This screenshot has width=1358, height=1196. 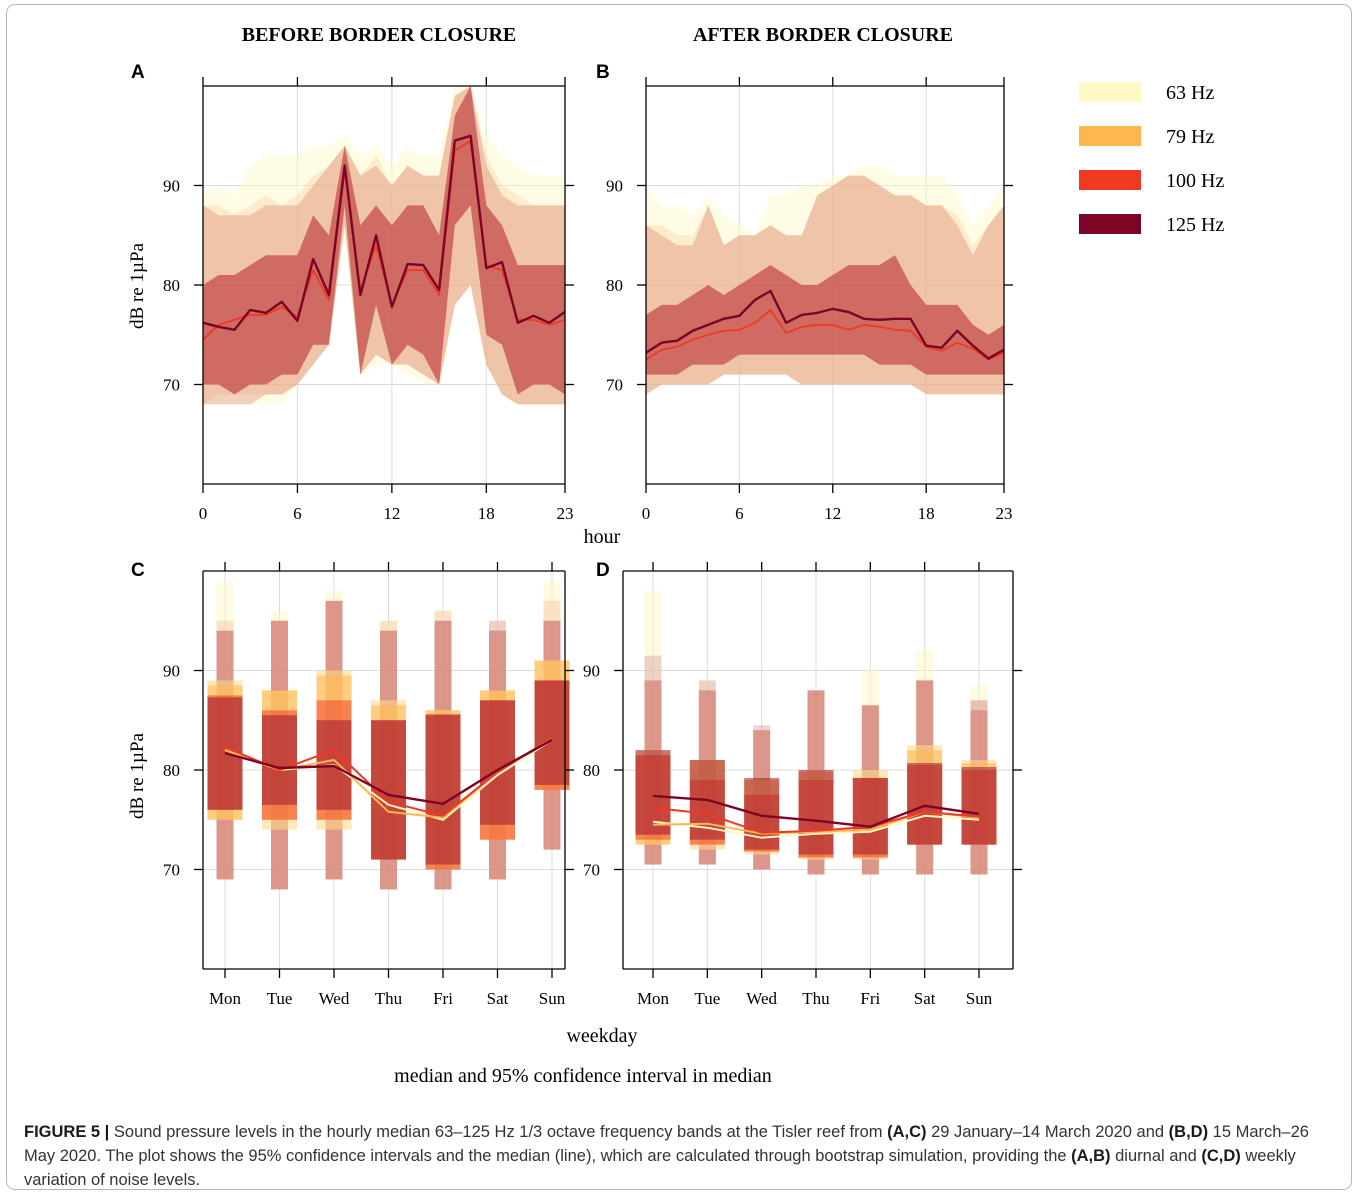 What do you see at coordinates (1195, 181) in the screenshot?
I see `legend-label: 100 Hz` at bounding box center [1195, 181].